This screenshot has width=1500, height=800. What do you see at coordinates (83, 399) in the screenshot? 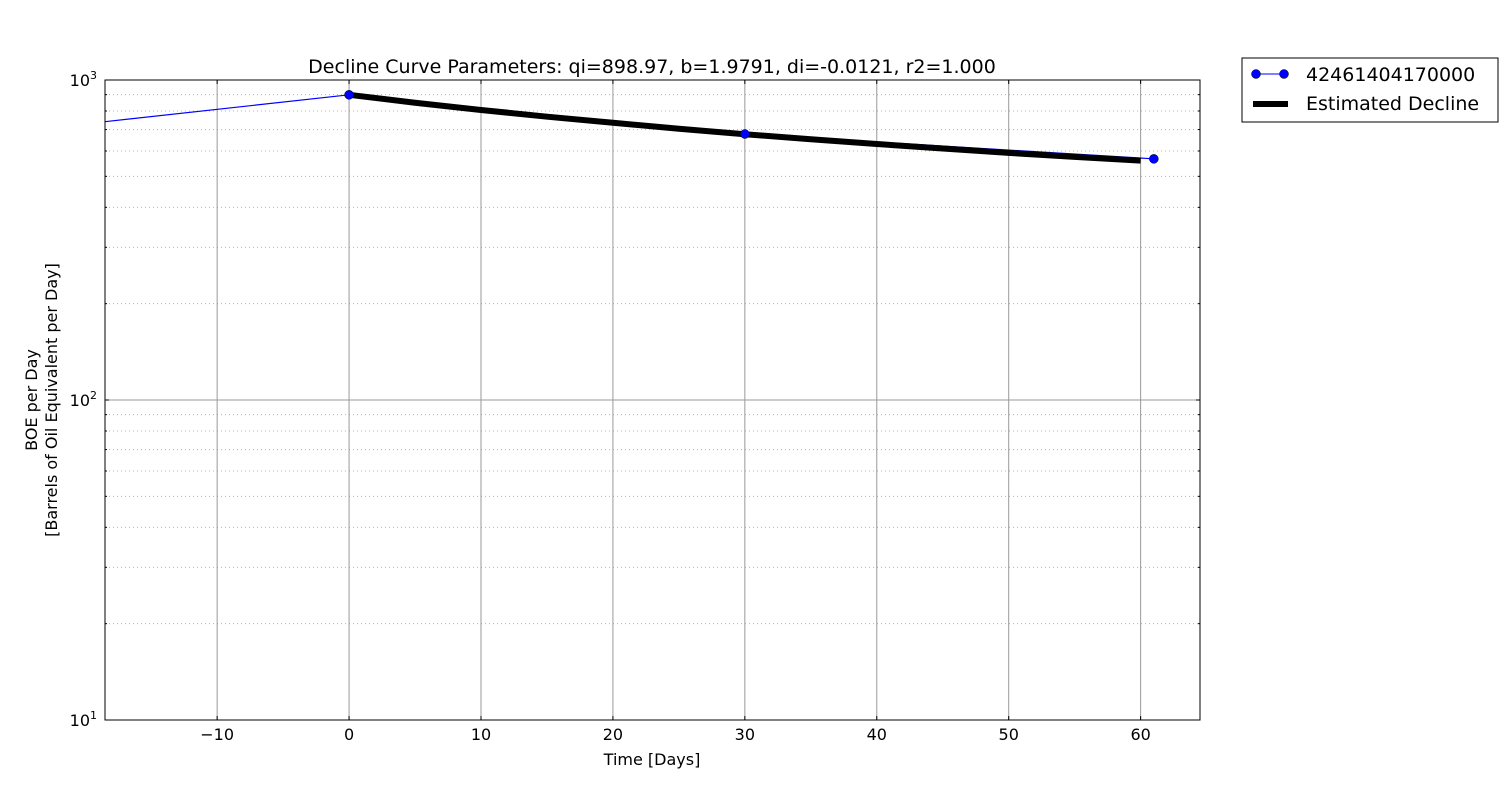
I see `y-tick-label: 10²` at bounding box center [83, 399].